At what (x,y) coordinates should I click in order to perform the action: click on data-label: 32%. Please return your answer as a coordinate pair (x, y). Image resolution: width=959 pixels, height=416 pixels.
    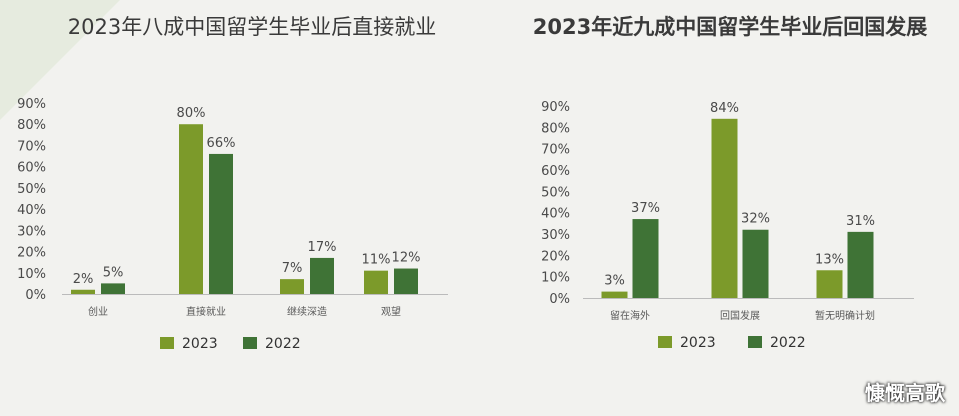
    Looking at the image, I should click on (755, 219).